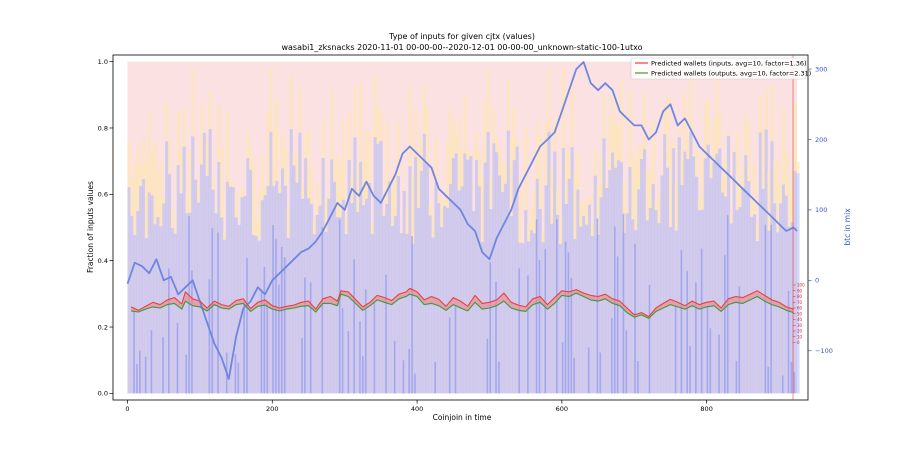  What do you see at coordinates (821, 69) in the screenshot?
I see `y3-tick-label: 300` at bounding box center [821, 69].